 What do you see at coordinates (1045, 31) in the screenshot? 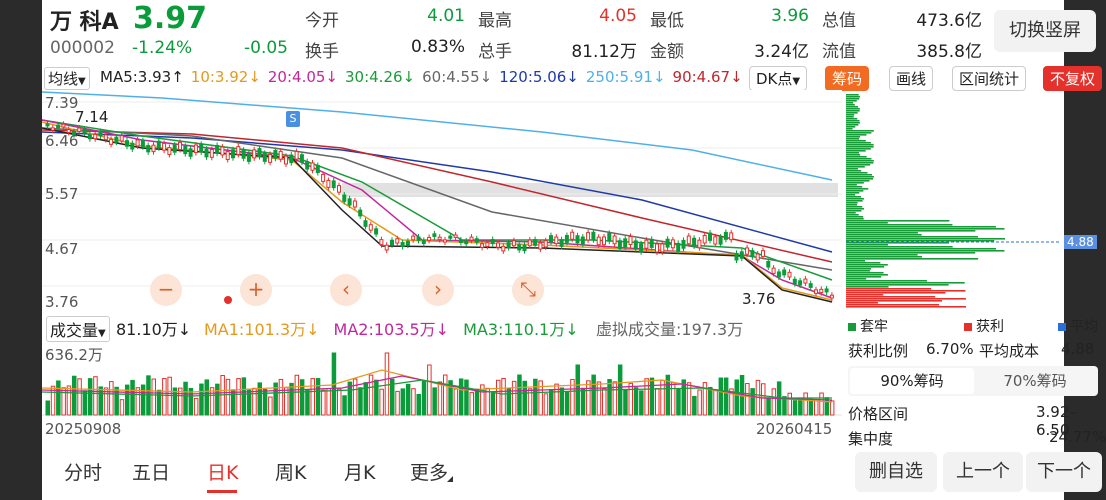
I see `switch-portrait-button: 切换竖屏` at bounding box center [1045, 31].